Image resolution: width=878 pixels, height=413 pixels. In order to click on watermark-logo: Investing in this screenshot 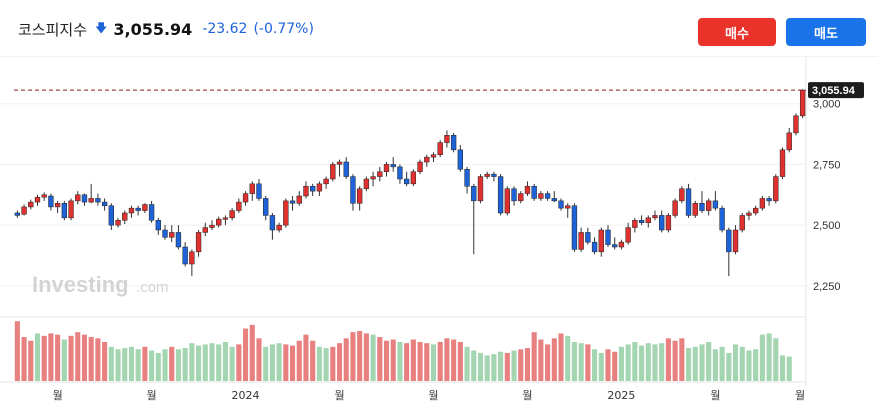, I will do `click(80, 284)`.